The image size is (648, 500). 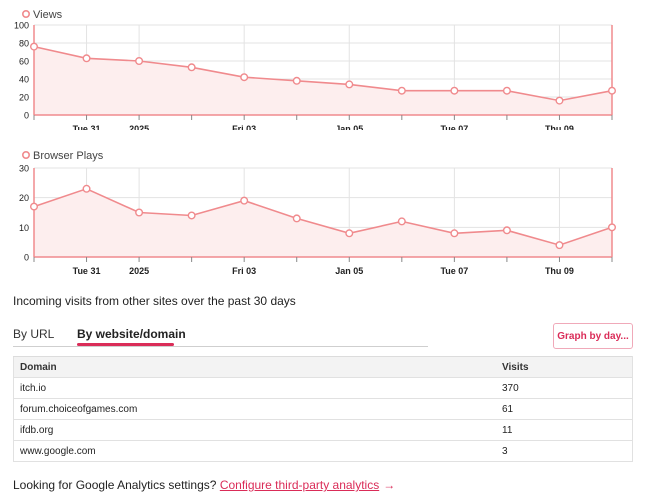 What do you see at coordinates (24, 169) in the screenshot?
I see `y-tick-label: 30` at bounding box center [24, 169].